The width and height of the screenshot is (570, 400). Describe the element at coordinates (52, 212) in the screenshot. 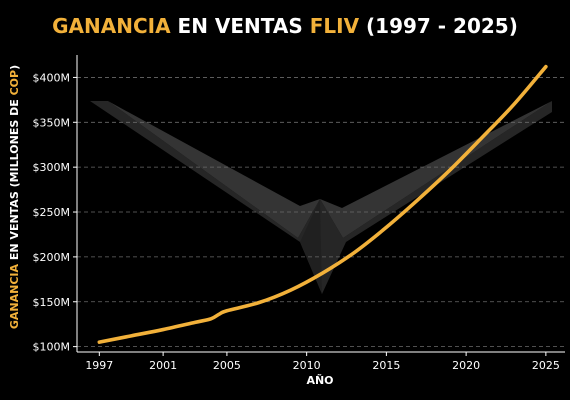

I see `y-tick-label-250: $250M` at that location.